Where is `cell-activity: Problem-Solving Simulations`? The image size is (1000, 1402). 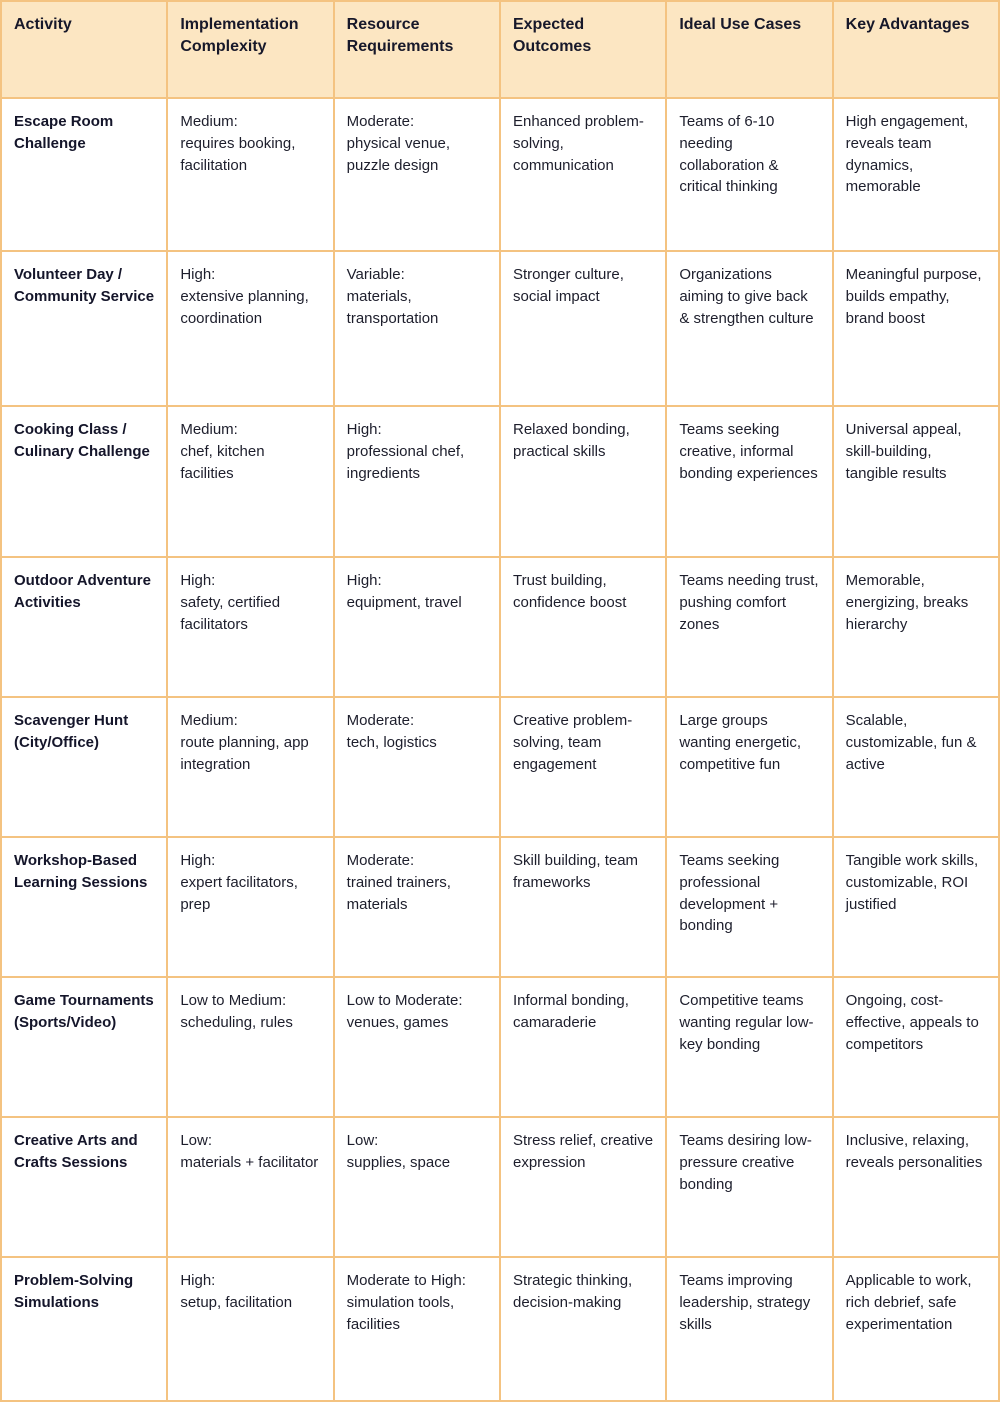
cell-activity: Problem-Solving Simulations is located at coordinates (84, 1329).